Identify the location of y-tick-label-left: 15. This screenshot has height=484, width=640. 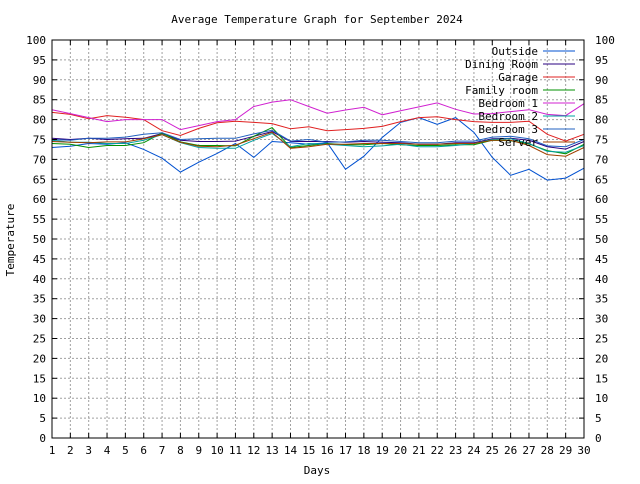
(39, 378).